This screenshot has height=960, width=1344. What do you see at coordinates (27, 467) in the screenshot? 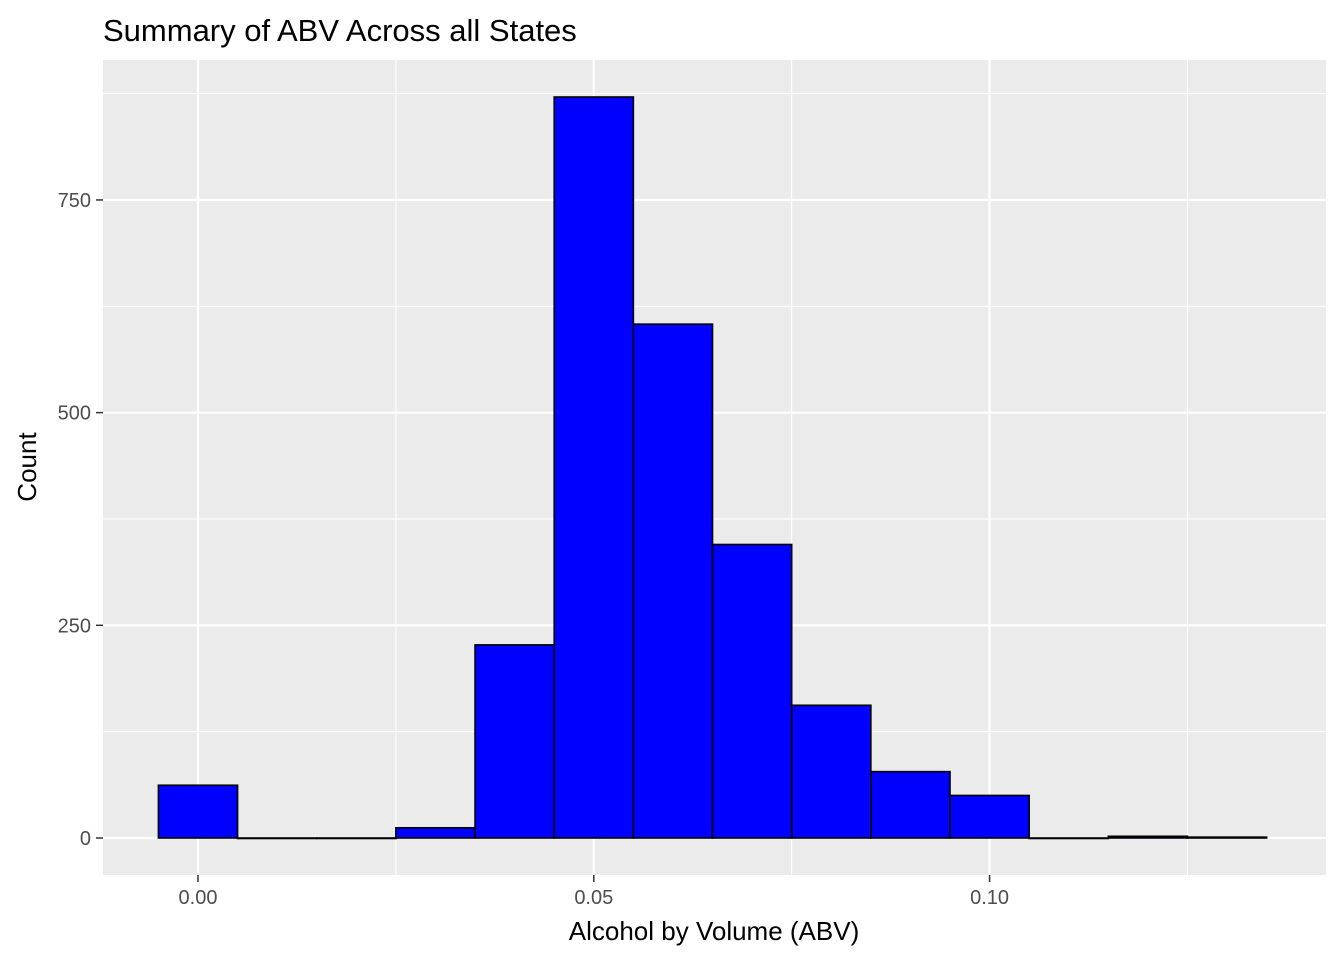
I see `y-axis-title: Count` at bounding box center [27, 467].